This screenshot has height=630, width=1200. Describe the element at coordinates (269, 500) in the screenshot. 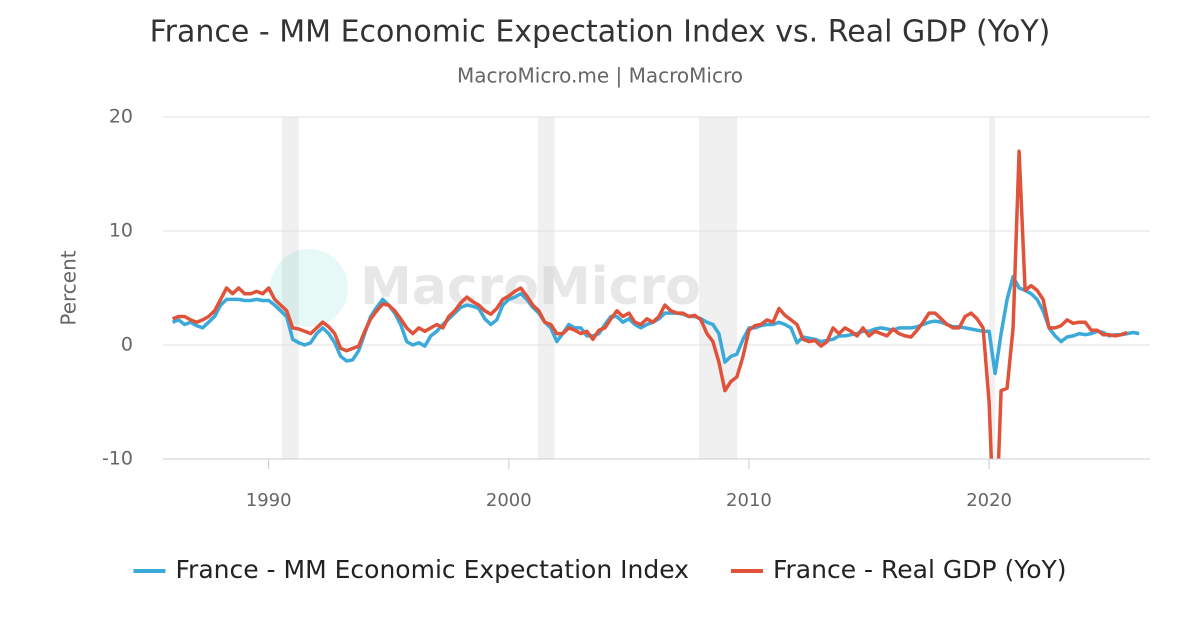

I see `x-tick-label: 1990` at that location.